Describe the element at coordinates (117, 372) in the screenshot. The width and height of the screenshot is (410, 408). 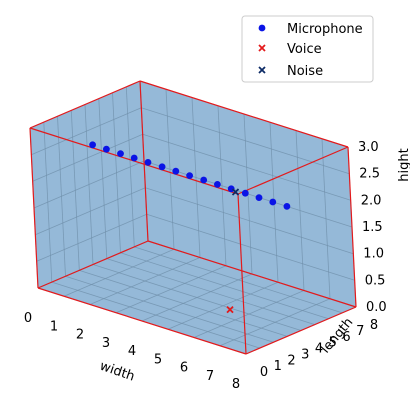
I see `x-axis-label: width` at that location.